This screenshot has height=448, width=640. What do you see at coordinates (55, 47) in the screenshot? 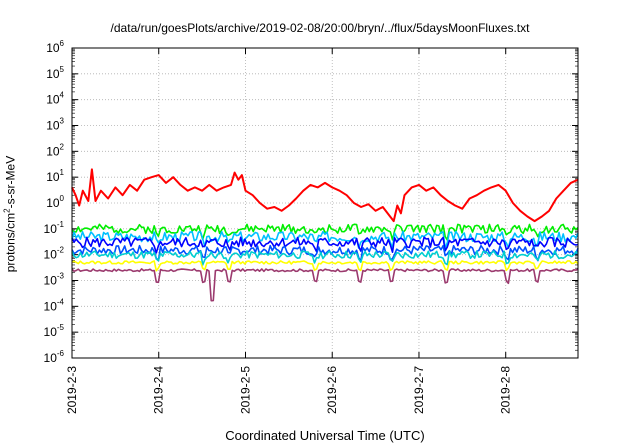
I see `y-tick-label: 10⁶` at bounding box center [55, 47].